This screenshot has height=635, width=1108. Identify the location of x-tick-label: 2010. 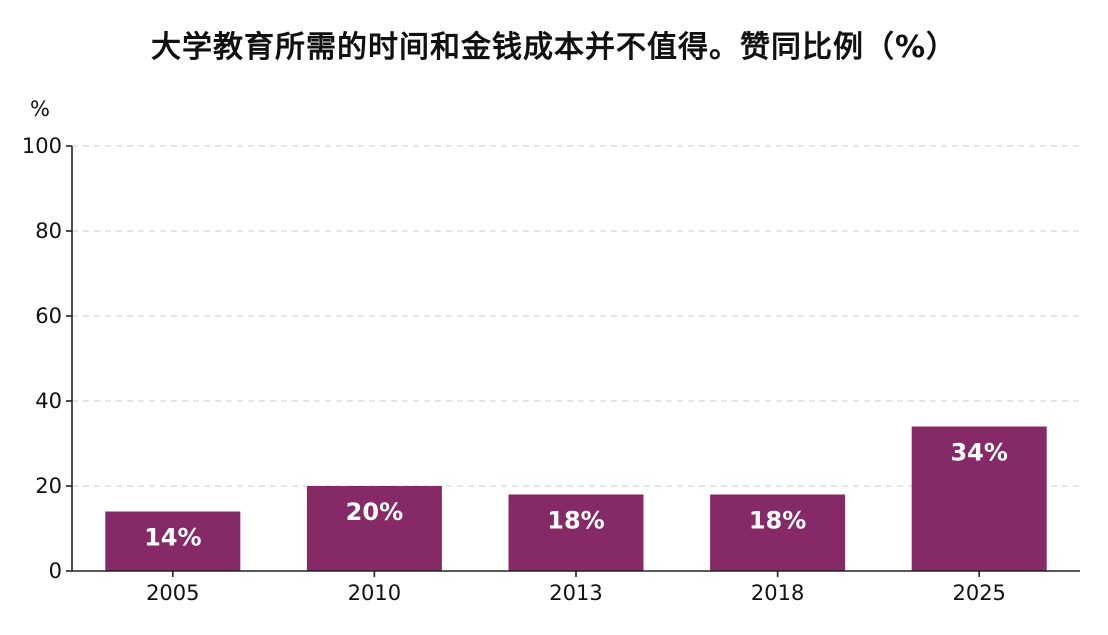
(374, 593).